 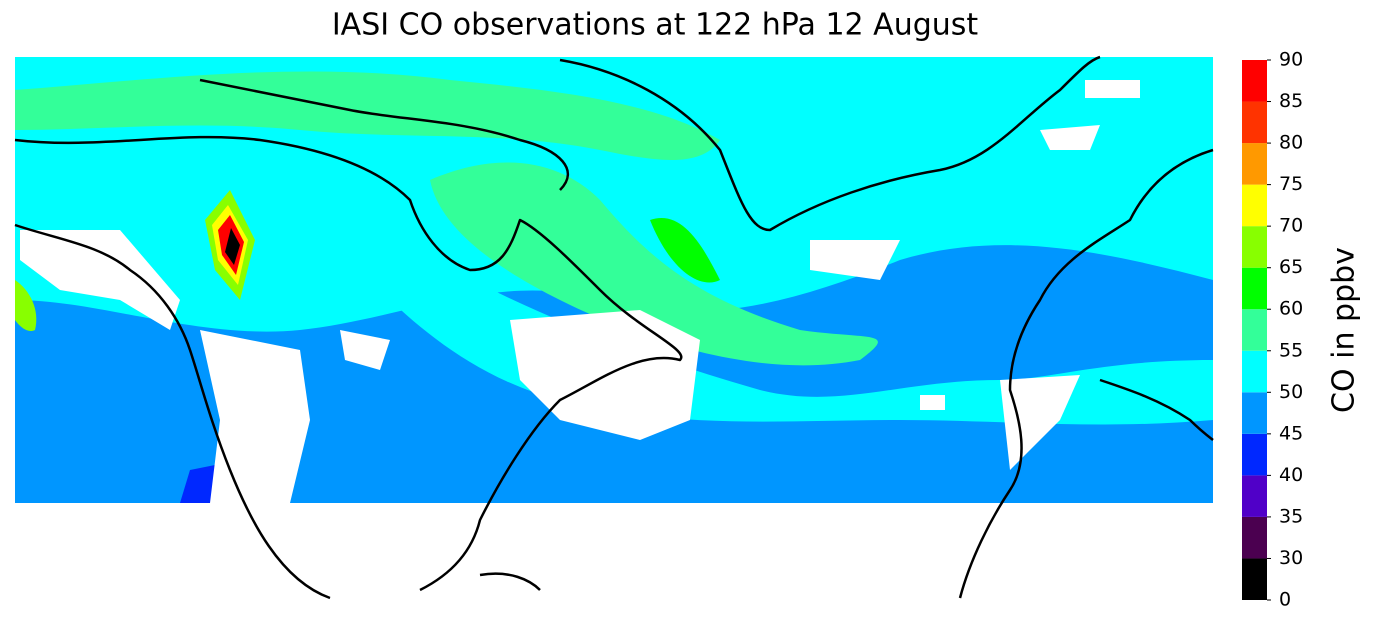 I want to click on colorbar-tick-label: 30, so click(x=1291, y=558).